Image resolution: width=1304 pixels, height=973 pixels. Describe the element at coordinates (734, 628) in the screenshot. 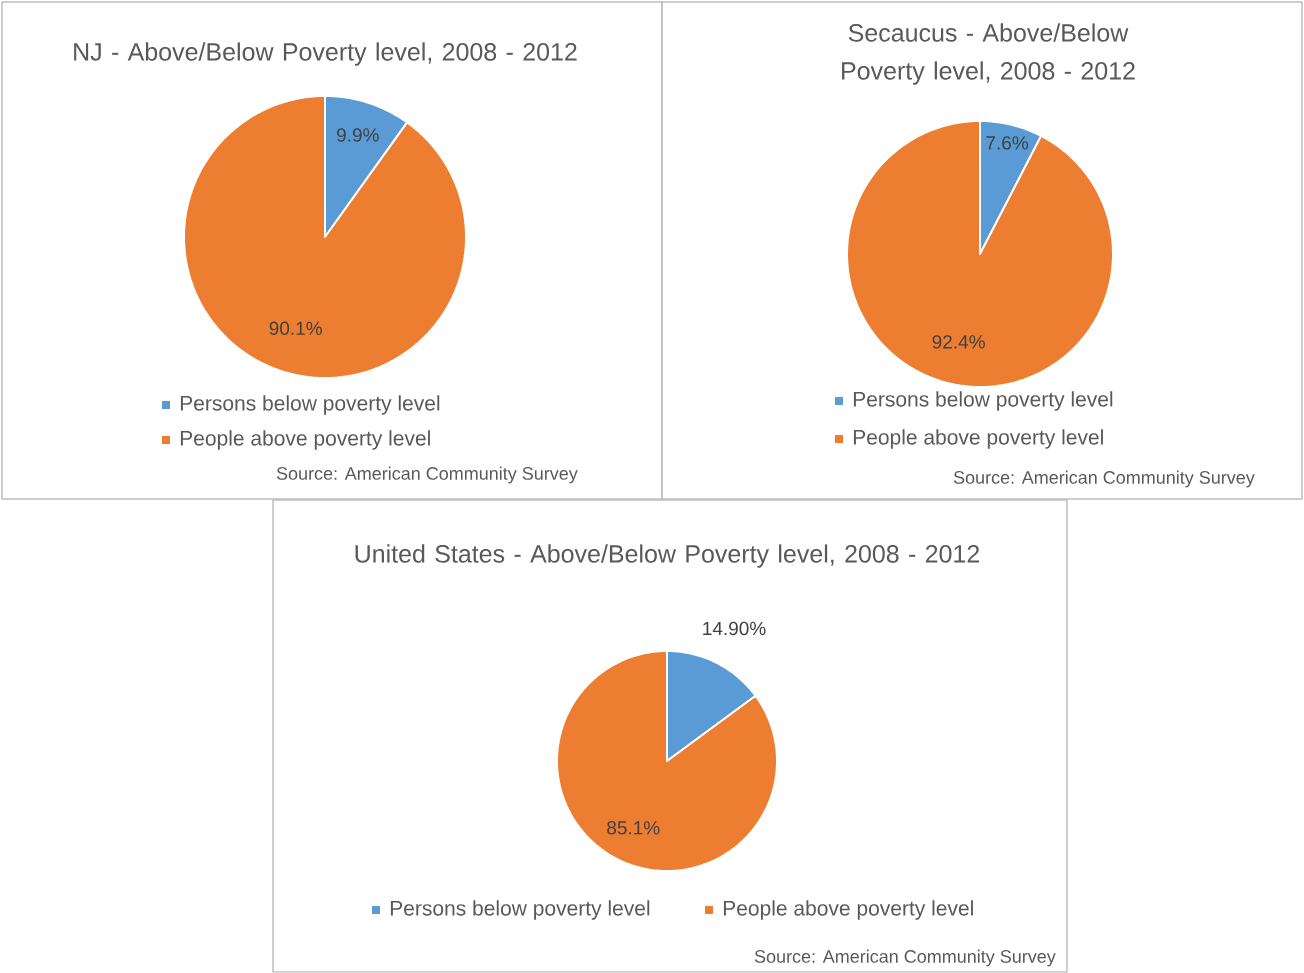

I see `data-label: 14.90%` at that location.